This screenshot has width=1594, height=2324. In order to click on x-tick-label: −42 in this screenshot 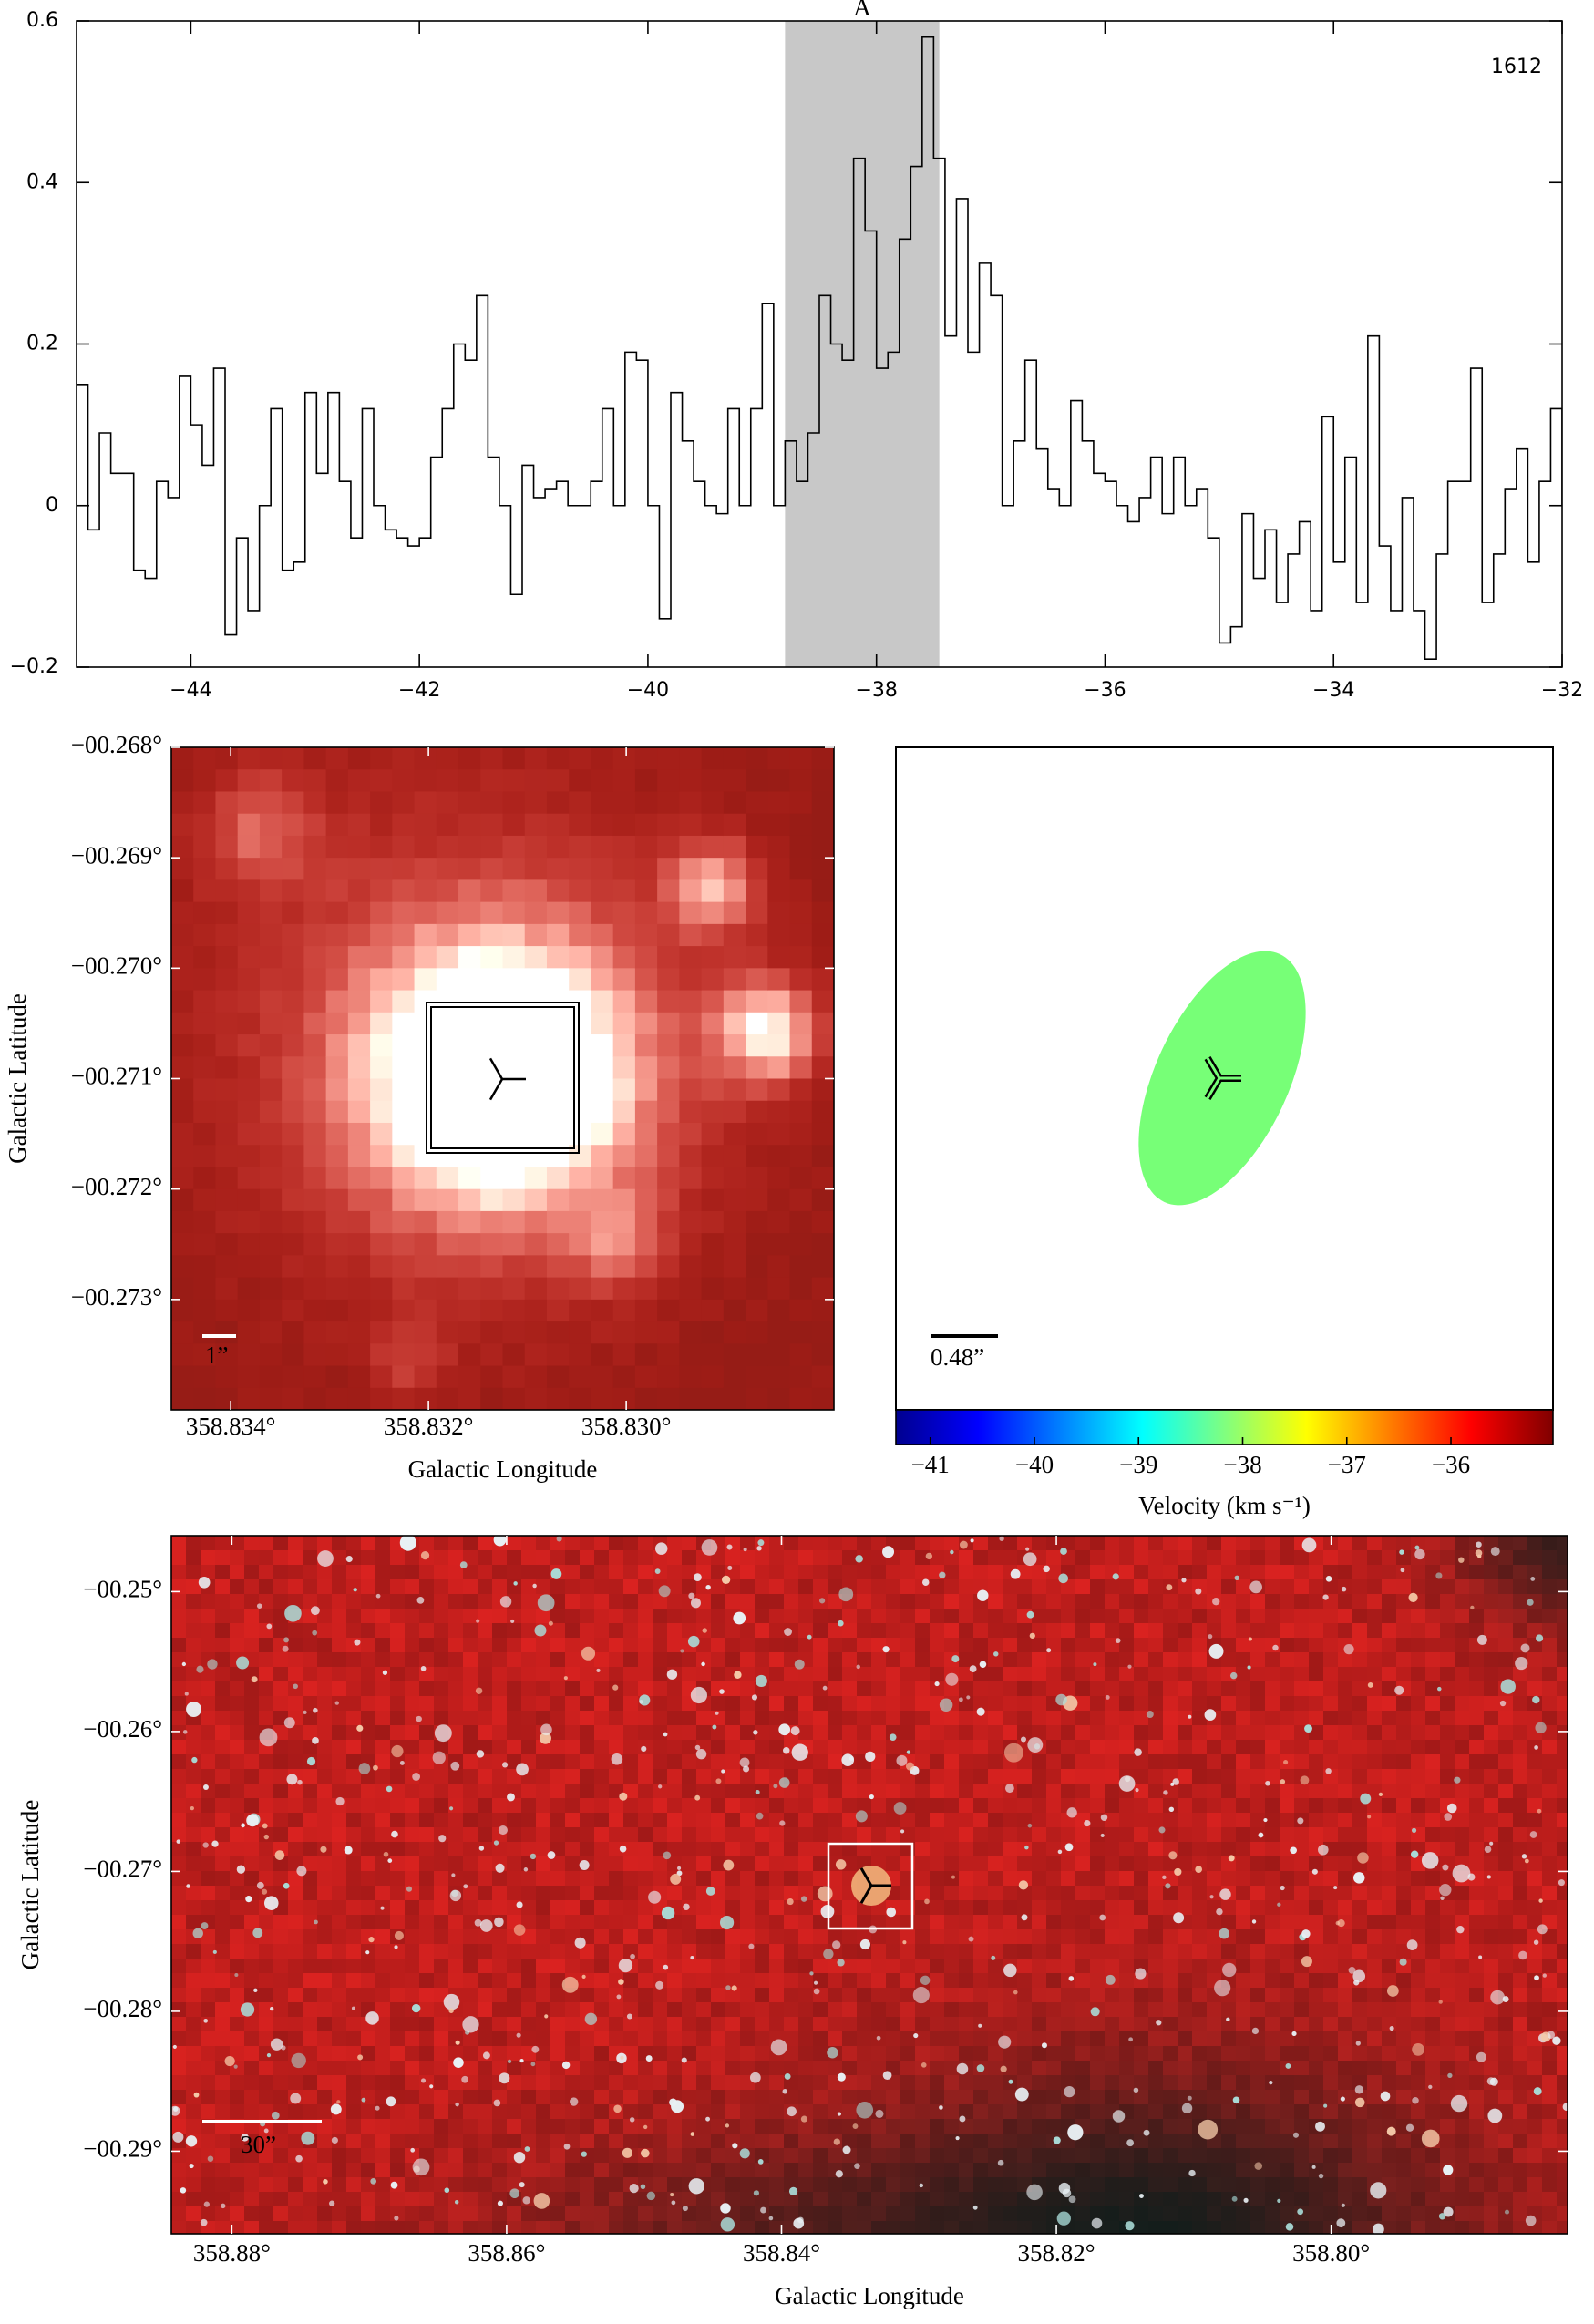, I will do `click(419, 690)`.